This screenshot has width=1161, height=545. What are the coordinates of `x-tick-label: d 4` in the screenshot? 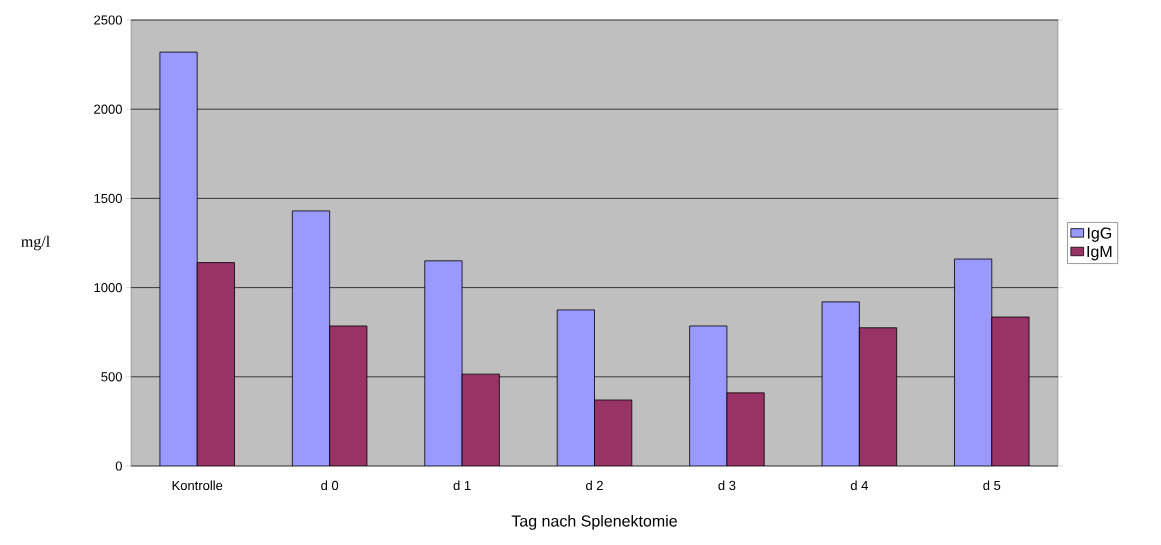 It's located at (859, 485).